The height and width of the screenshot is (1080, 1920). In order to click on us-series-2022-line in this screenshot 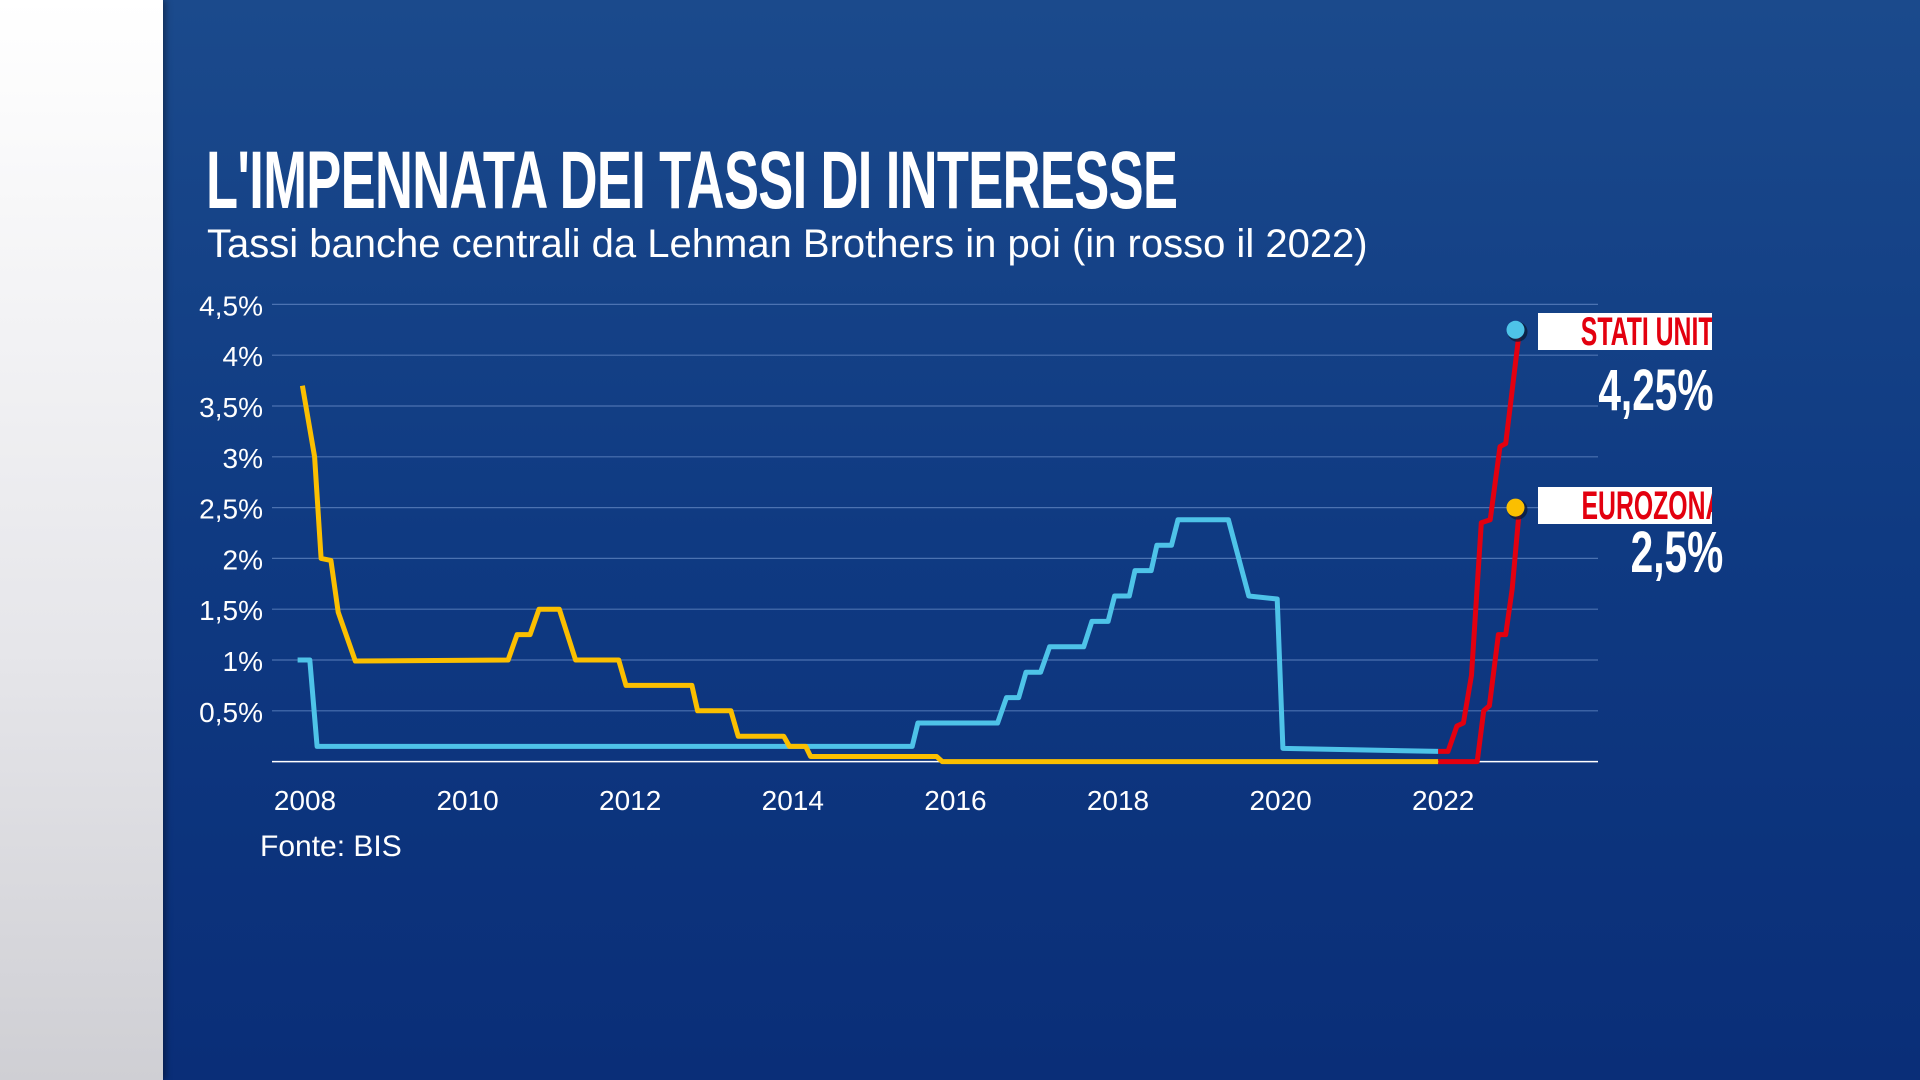, I will do `click(1480, 541)`.